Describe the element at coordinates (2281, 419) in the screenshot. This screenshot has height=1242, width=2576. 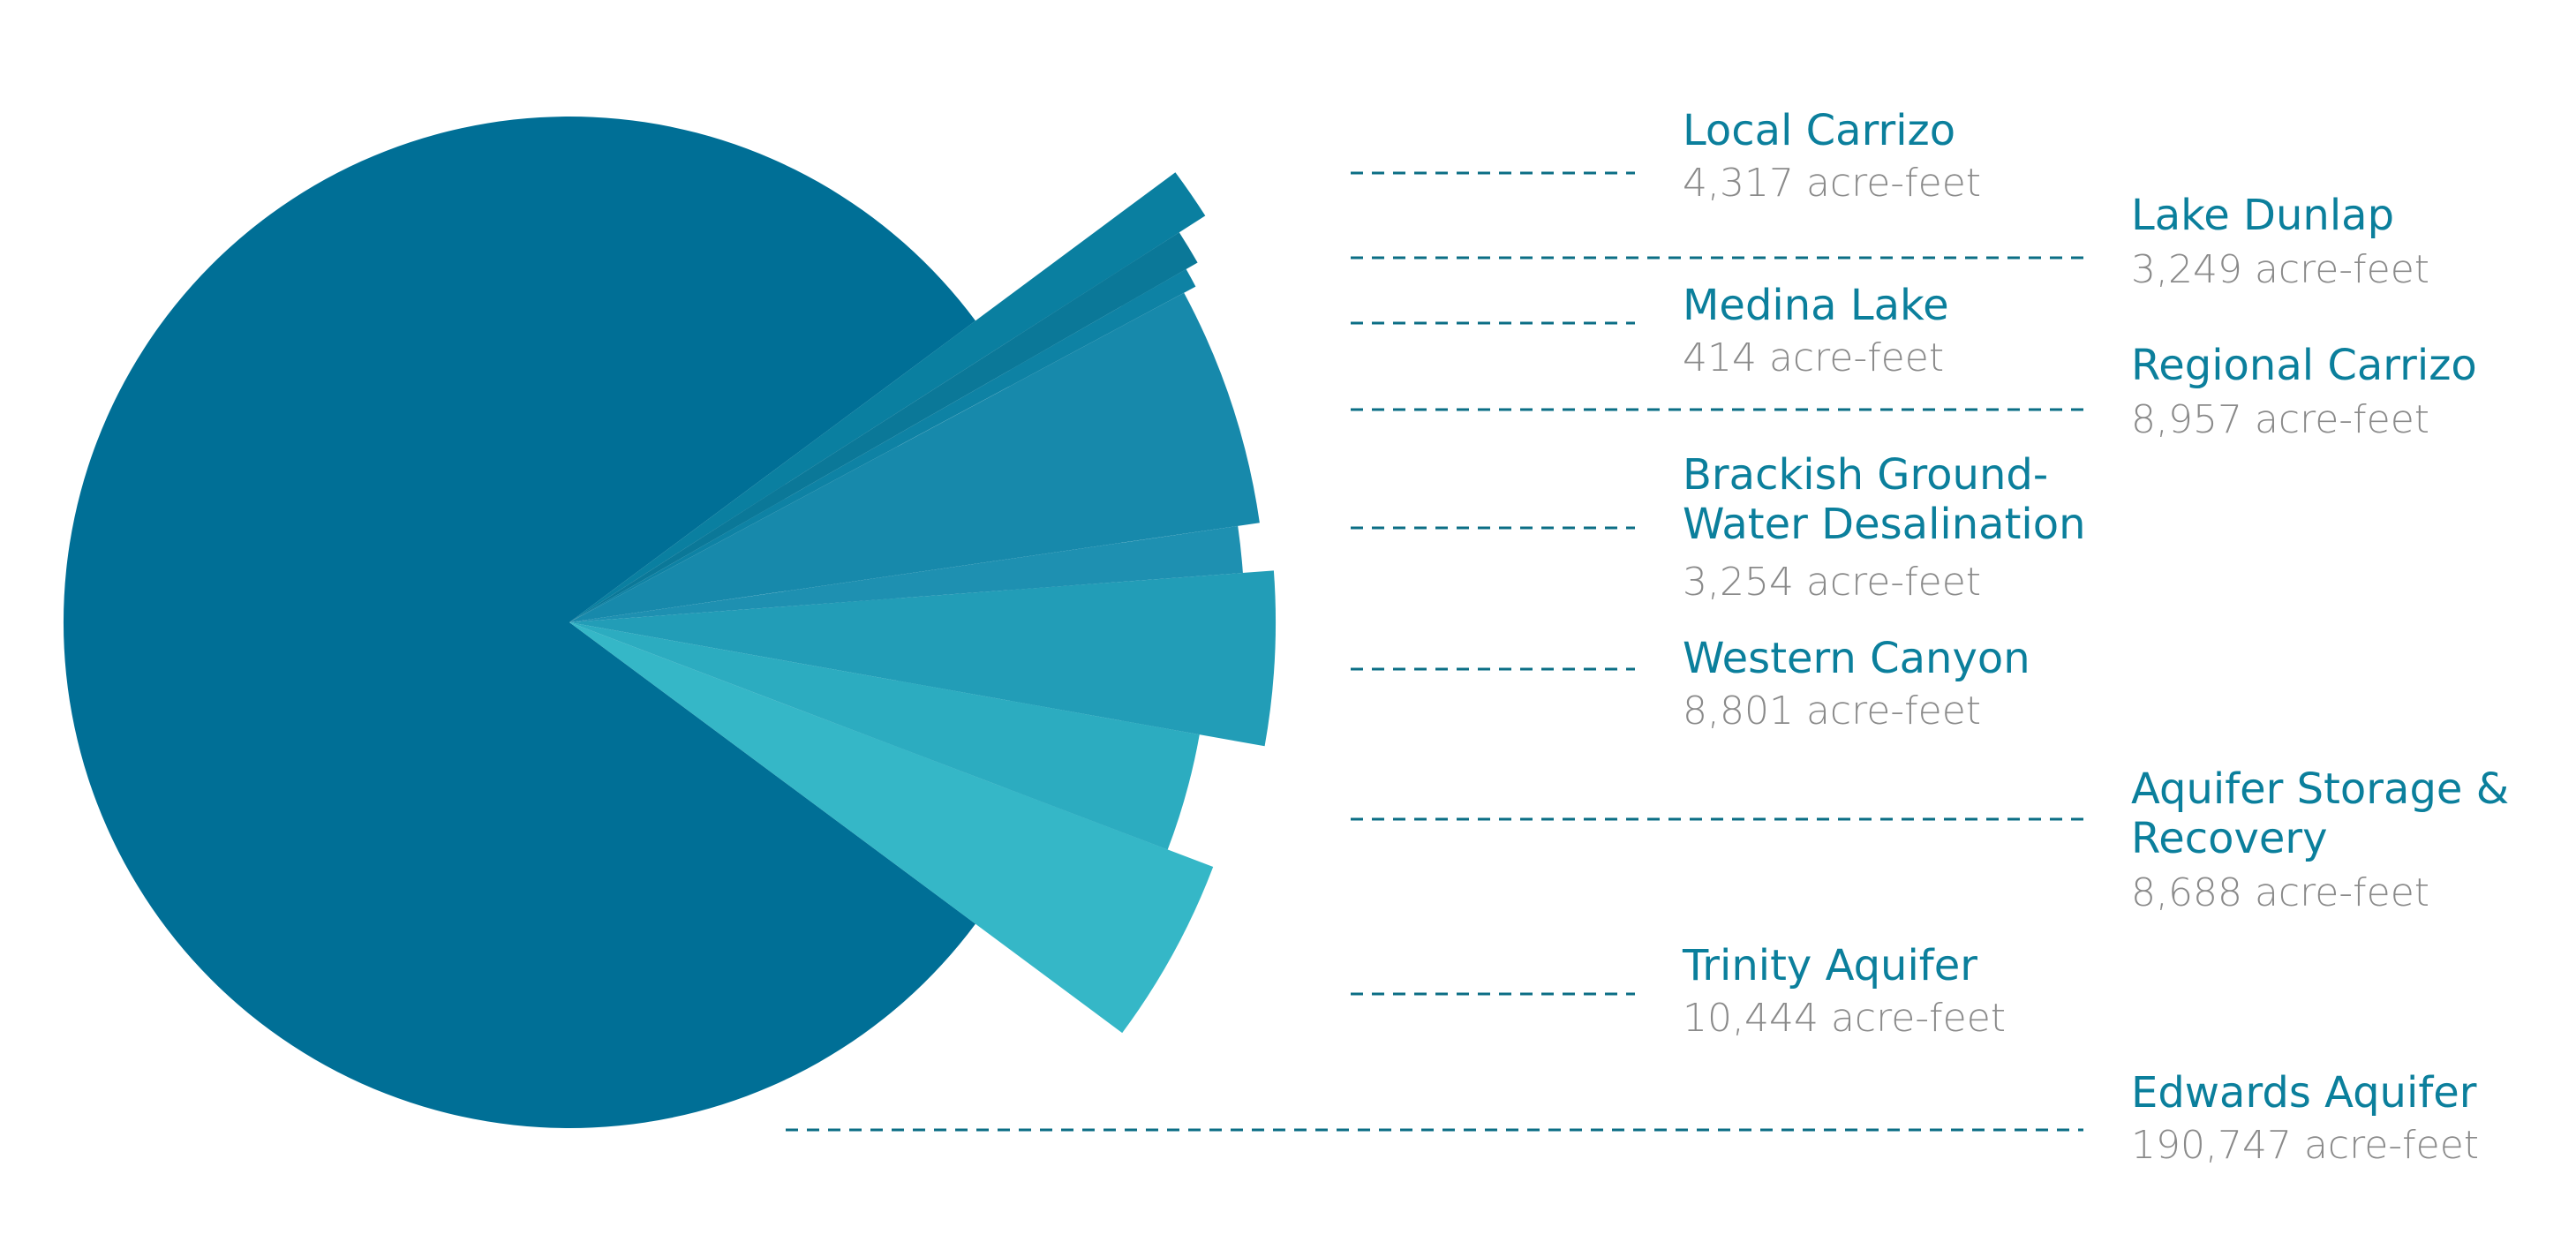
I see `label-regional-carrizo-value: 8,957 acre-feet` at that location.